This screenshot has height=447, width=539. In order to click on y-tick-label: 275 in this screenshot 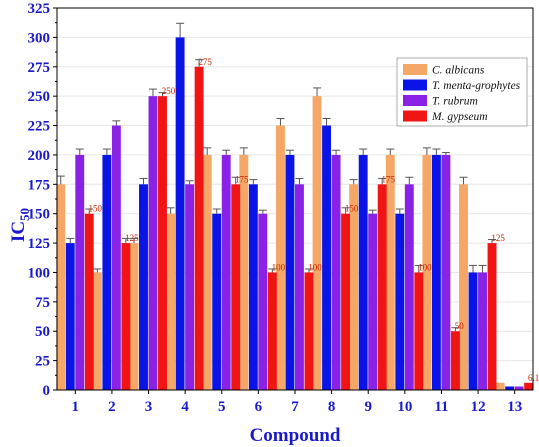, I will do `click(39, 68)`.